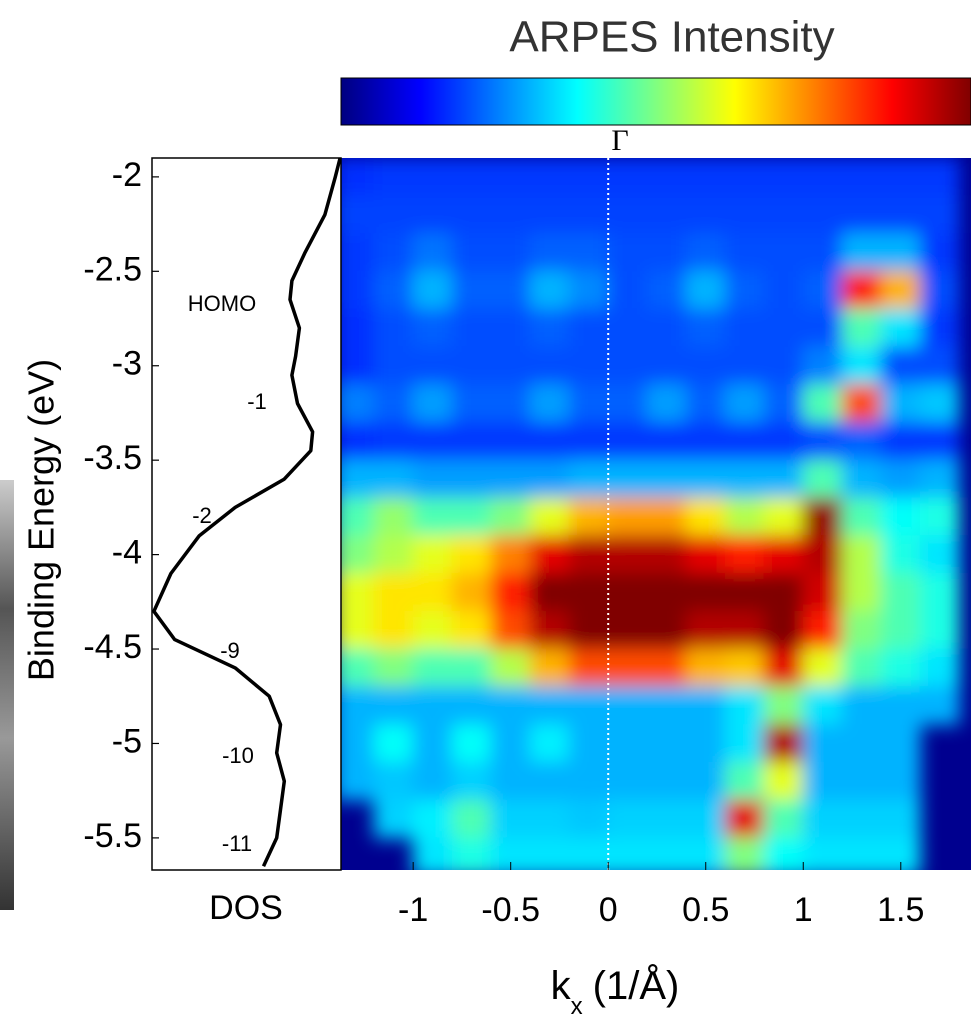 This screenshot has width=971, height=1022. What do you see at coordinates (705, 910) in the screenshot?
I see `x-tick-label: 0.5` at bounding box center [705, 910].